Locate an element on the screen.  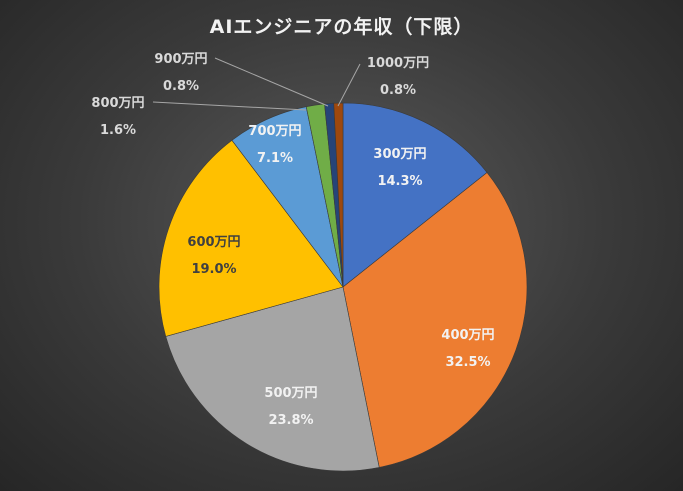
slice-label-3: 500万円 is located at coordinates (290, 393).